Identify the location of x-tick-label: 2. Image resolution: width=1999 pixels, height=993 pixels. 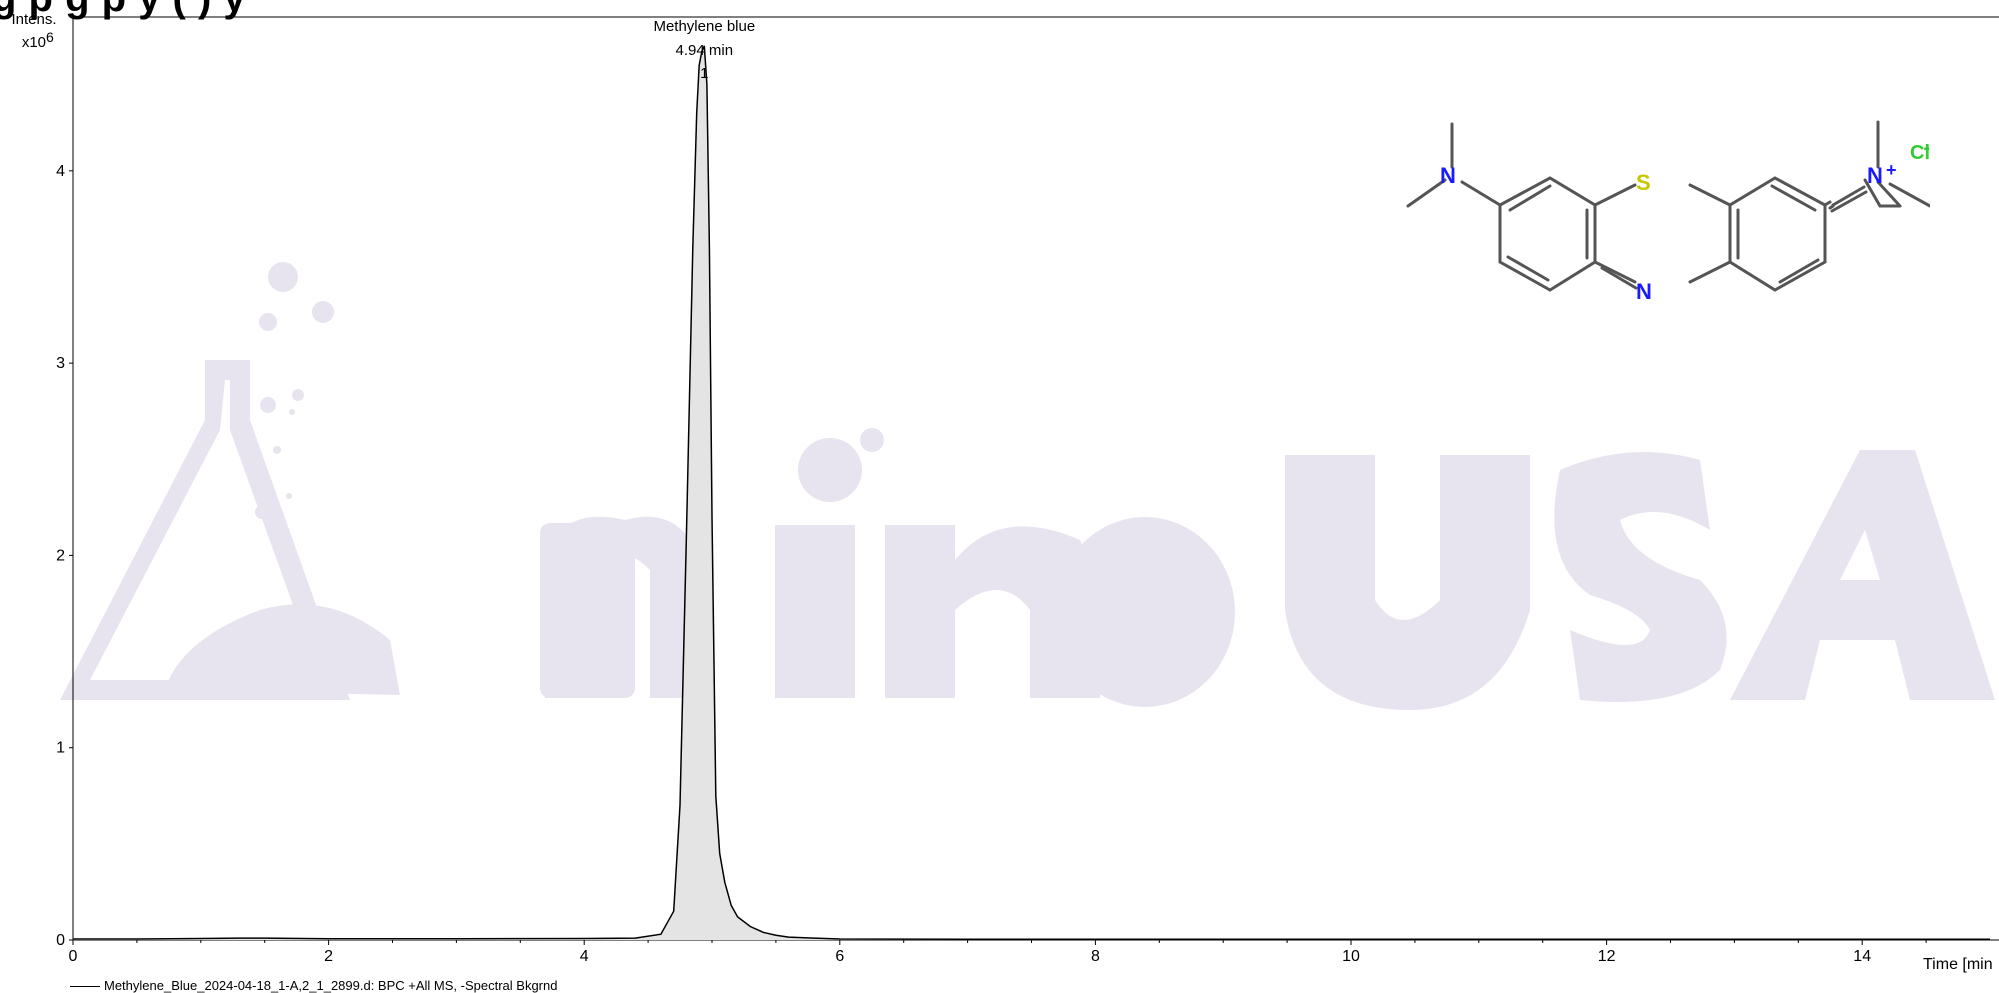
(328, 956).